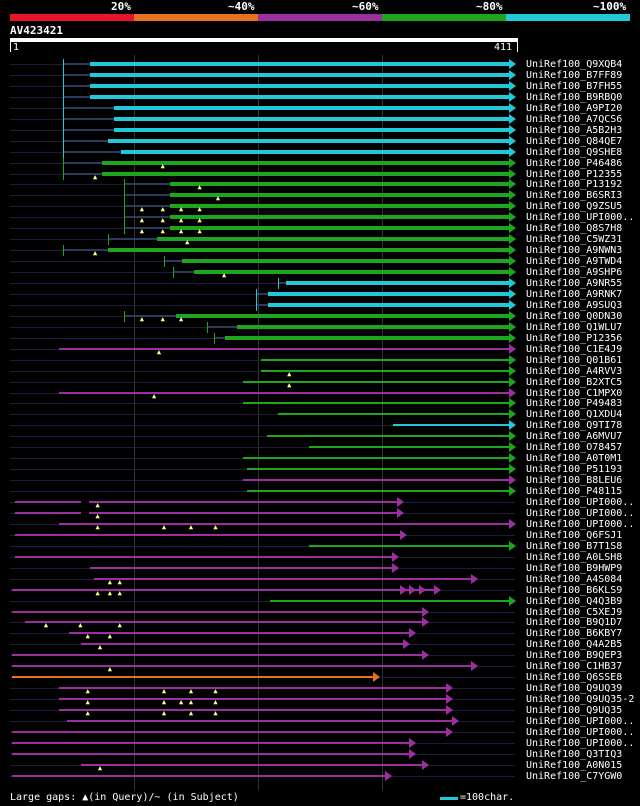 This screenshot has height=806, width=640. What do you see at coordinates (574, 86) in the screenshot?
I see `hit-label: UniRef100_B7FH55` at bounding box center [574, 86].